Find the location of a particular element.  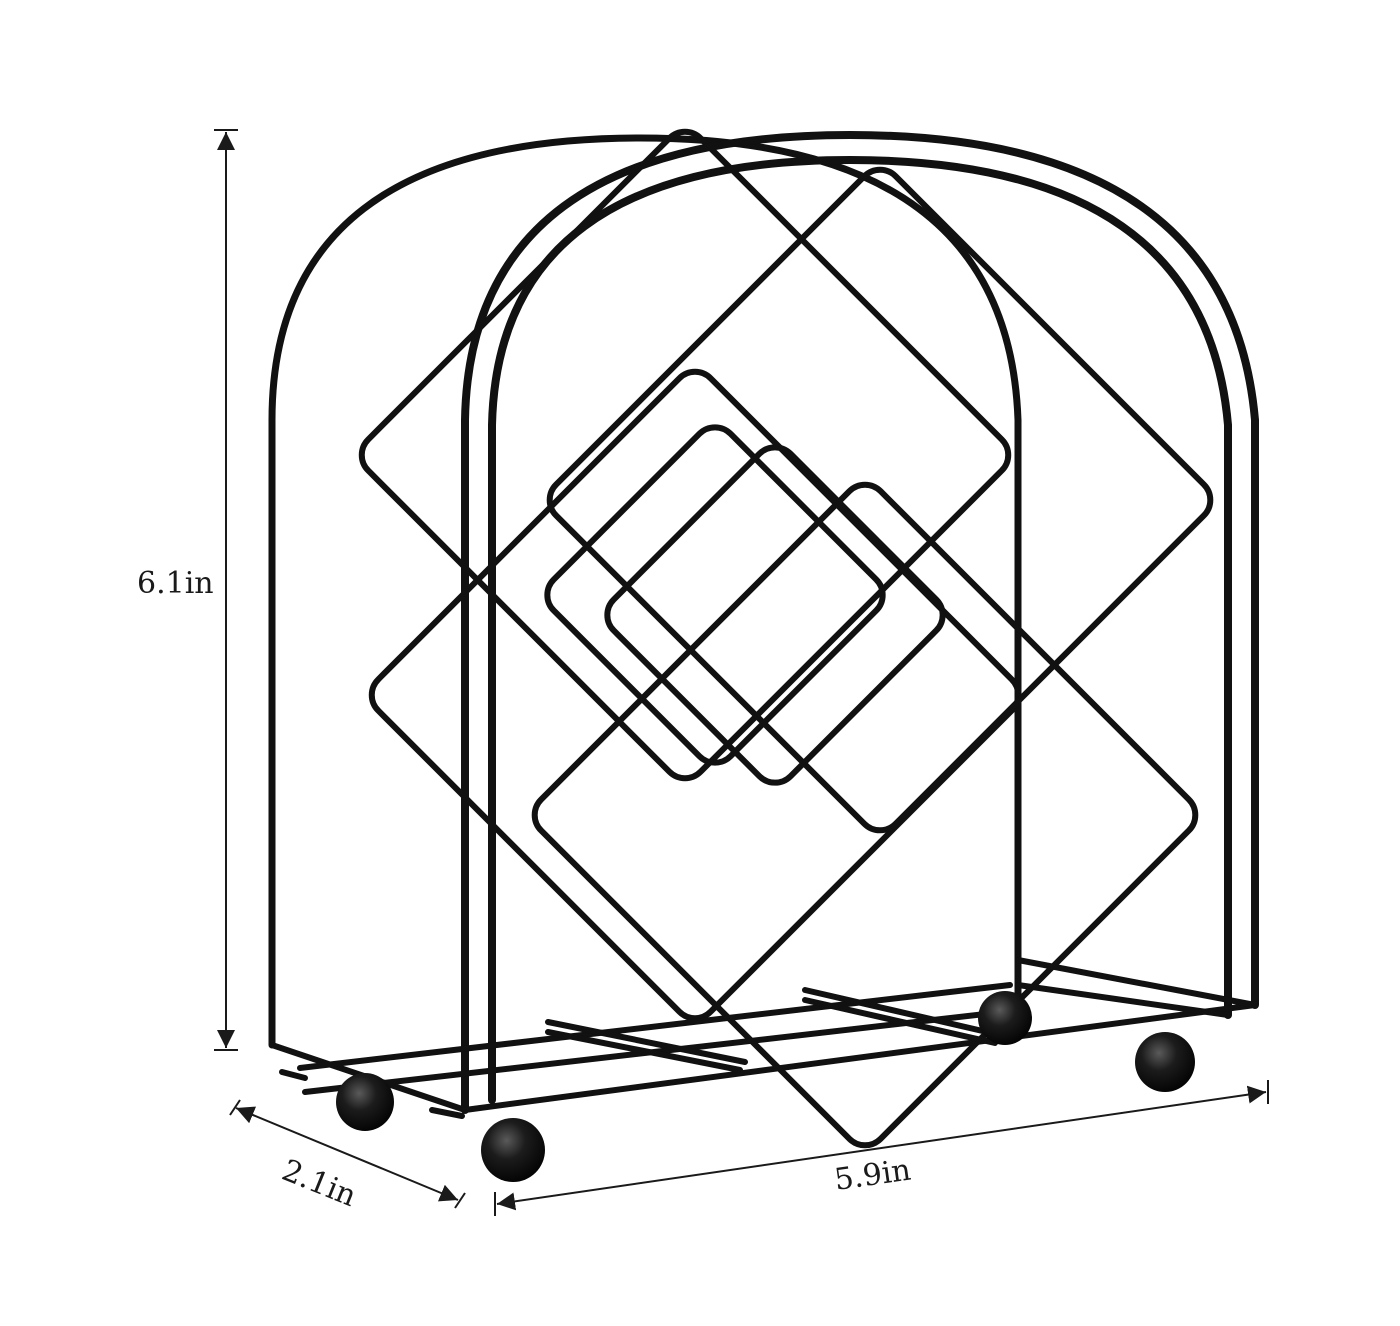

width-label: 5.9in is located at coordinates (872, 1175).